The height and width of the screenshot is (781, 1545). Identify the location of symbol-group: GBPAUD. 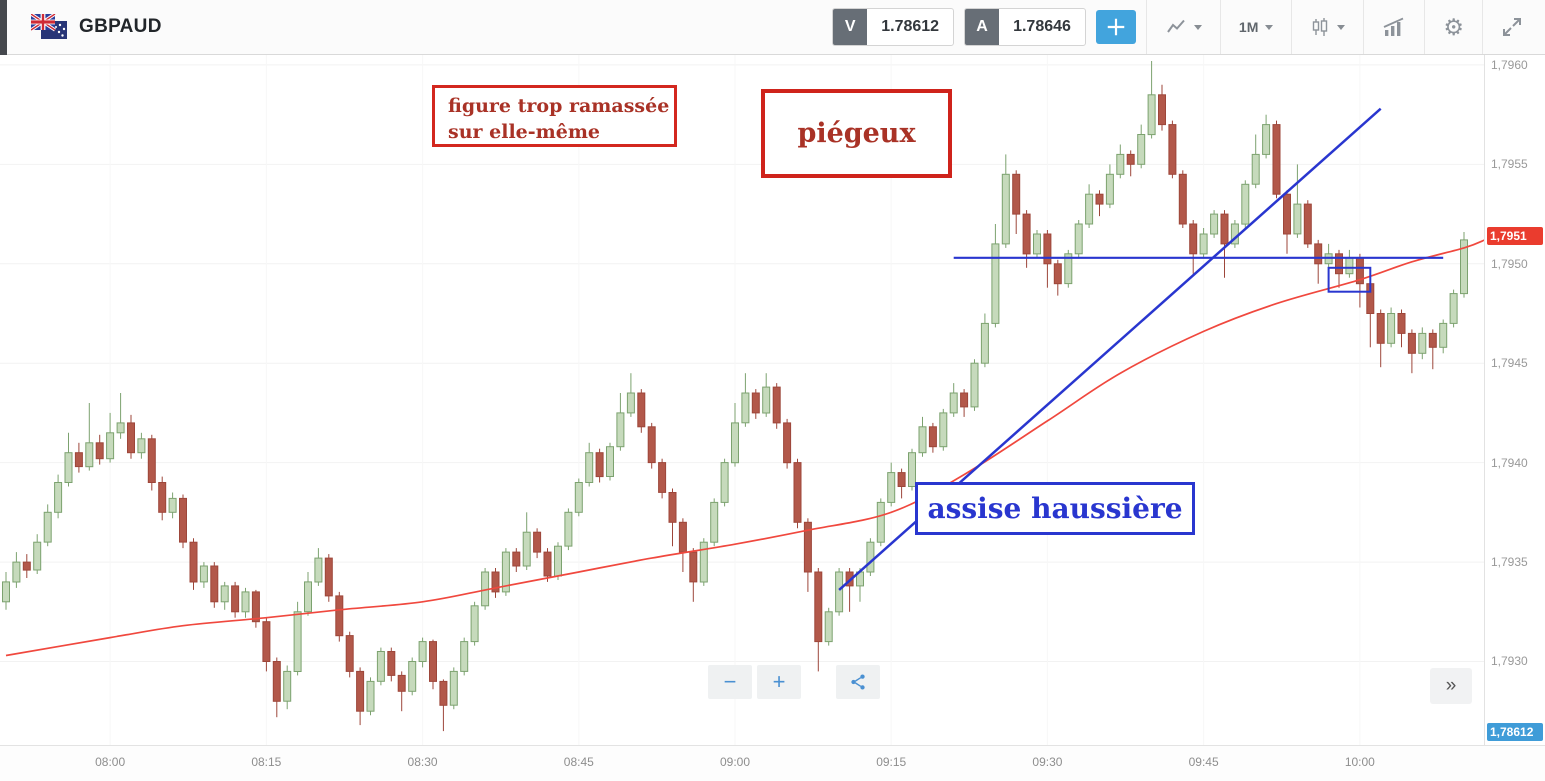
(96, 27).